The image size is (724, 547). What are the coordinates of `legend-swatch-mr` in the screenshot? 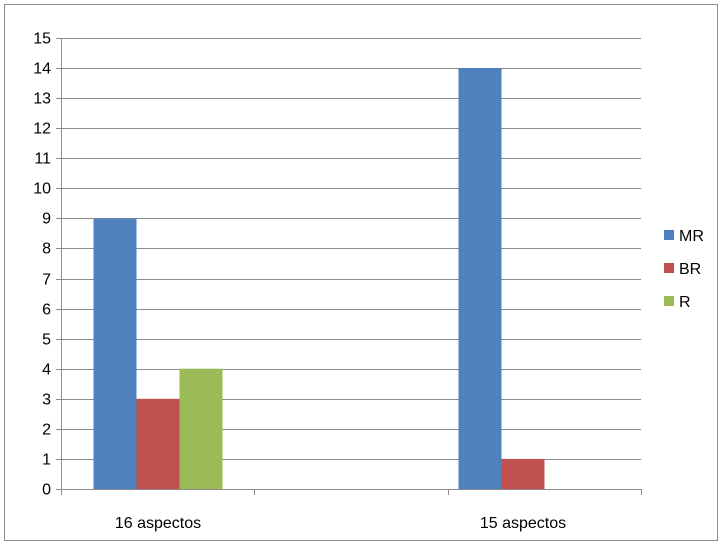 It's located at (669, 235).